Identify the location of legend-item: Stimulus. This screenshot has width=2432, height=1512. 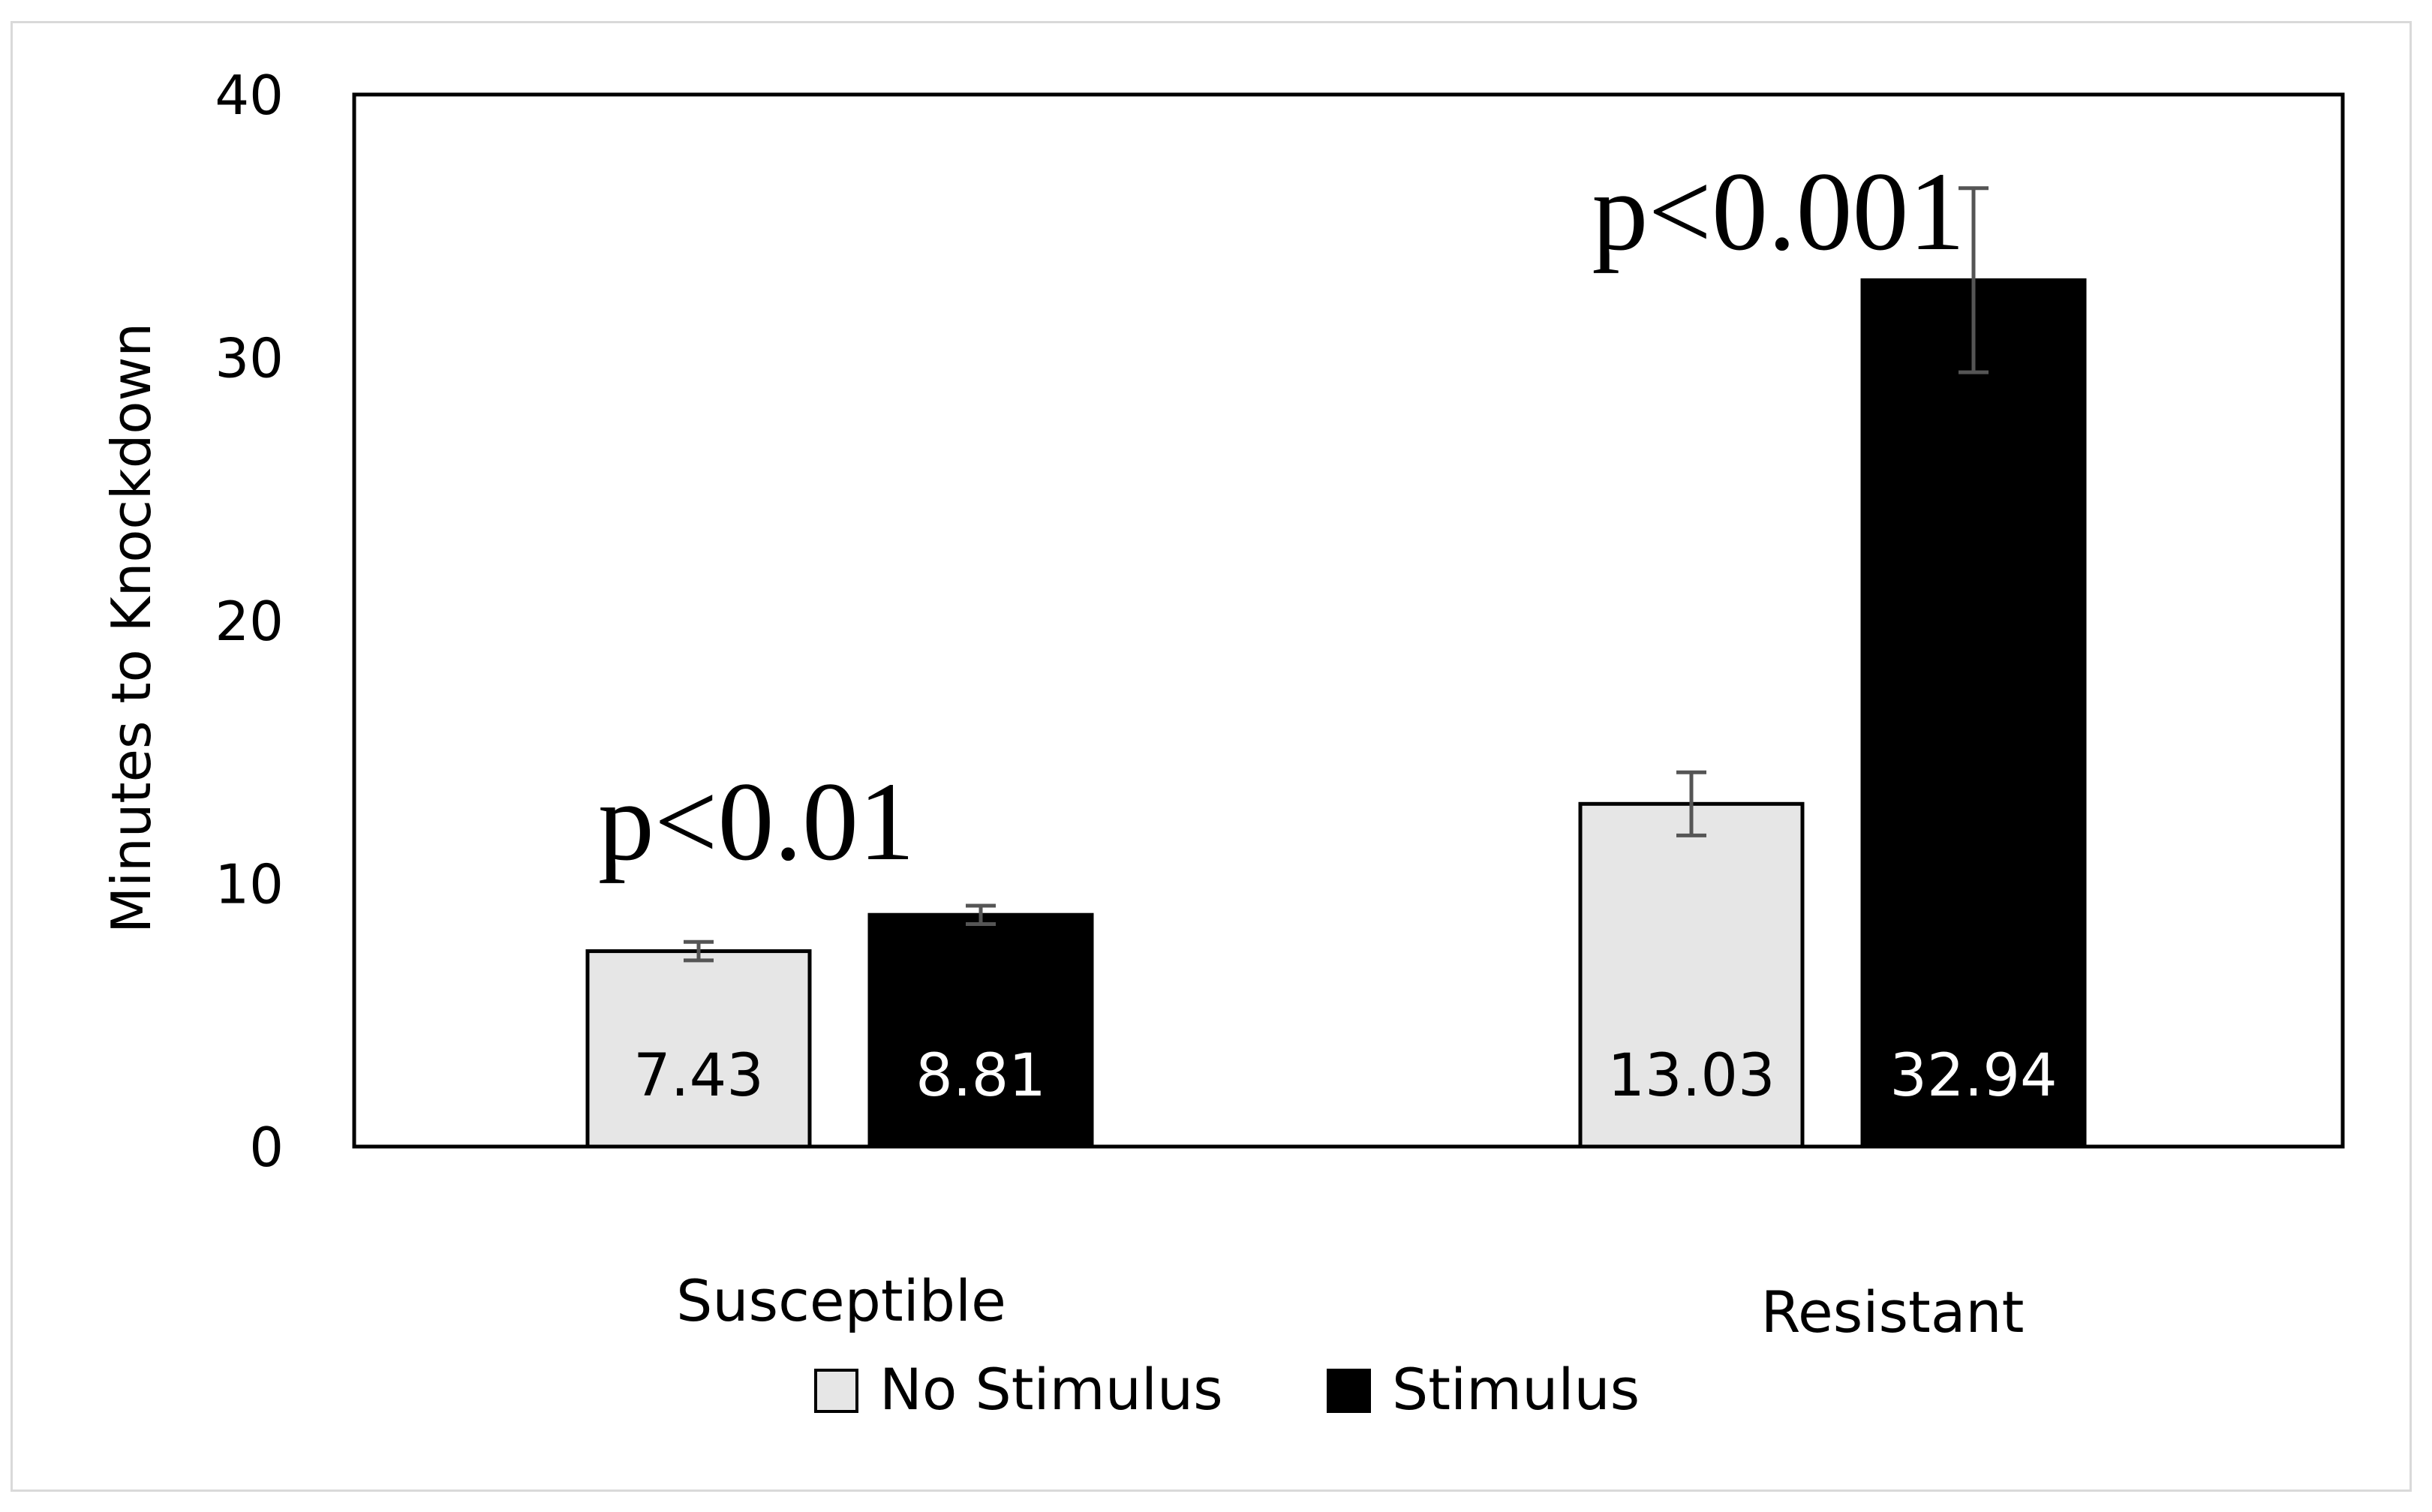
(1483, 1389).